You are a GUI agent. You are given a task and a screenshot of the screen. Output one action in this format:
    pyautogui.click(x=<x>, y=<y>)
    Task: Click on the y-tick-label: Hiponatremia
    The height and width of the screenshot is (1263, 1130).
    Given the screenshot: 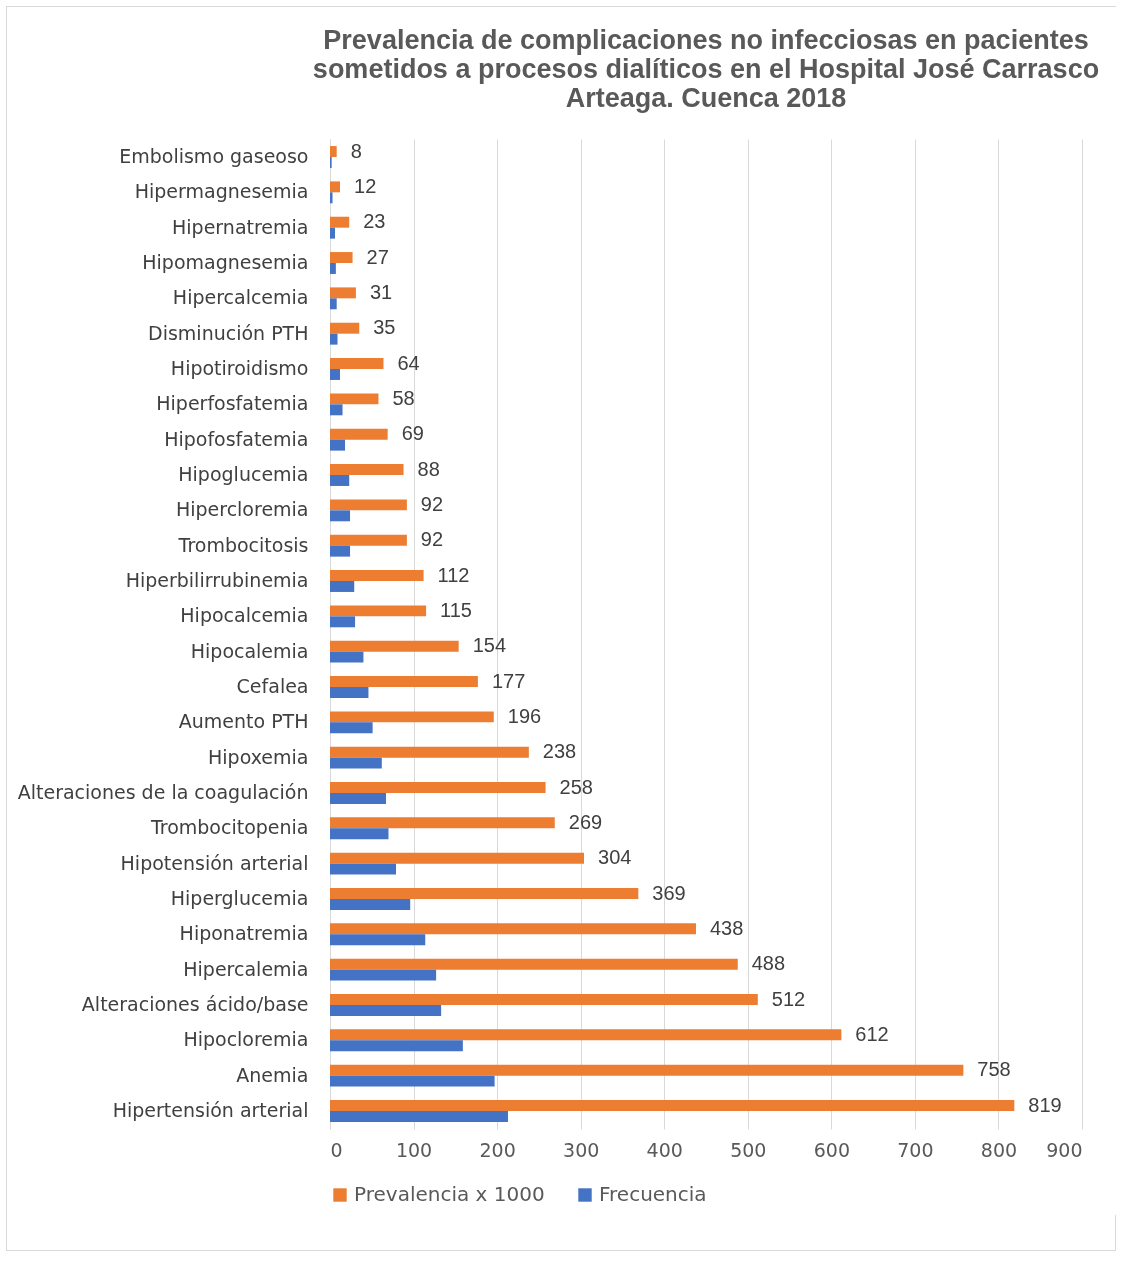 What is the action you would take?
    pyautogui.click(x=244, y=933)
    